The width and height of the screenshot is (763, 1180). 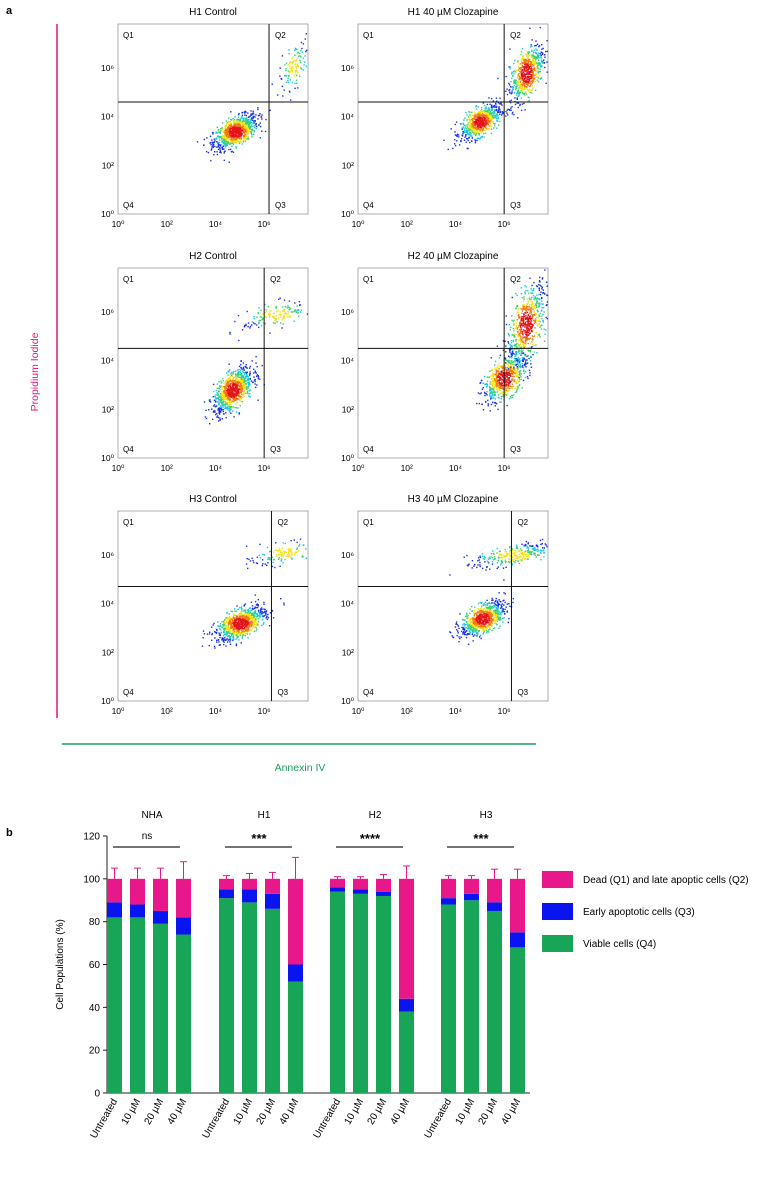 What do you see at coordinates (275, 449) in the screenshot?
I see `quadrant-label: Q3` at bounding box center [275, 449].